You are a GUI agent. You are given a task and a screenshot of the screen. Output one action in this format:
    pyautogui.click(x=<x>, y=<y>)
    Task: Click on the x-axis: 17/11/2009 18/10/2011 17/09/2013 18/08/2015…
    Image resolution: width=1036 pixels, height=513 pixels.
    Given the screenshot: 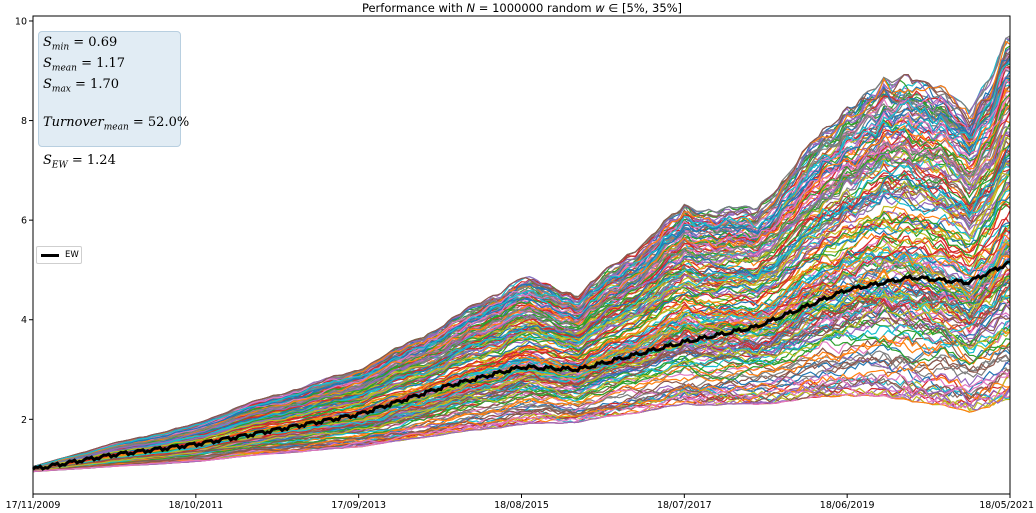 What is the action you would take?
    pyautogui.click(x=520, y=502)
    